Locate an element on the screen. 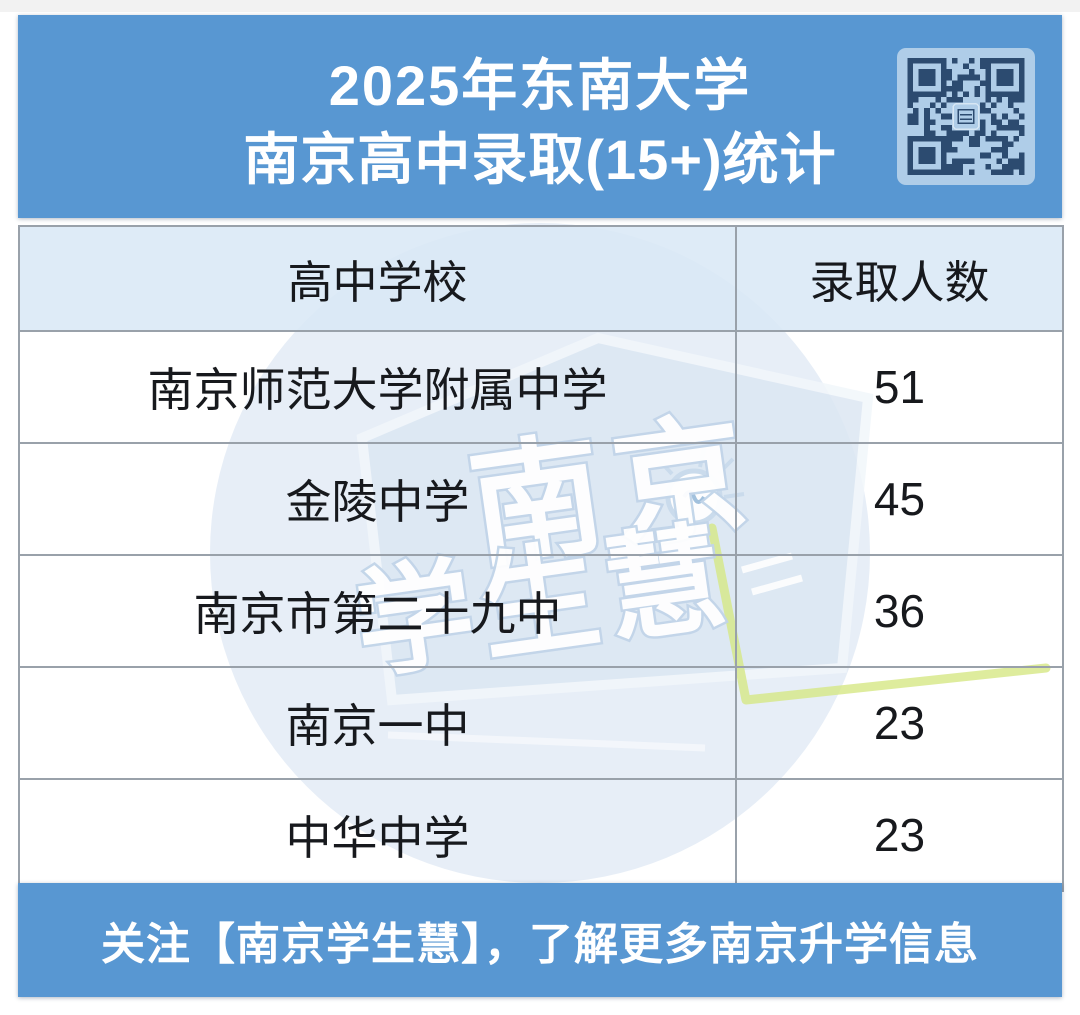  poster-footer: 关注【南京学生慧】，了解更多南京升学信息 is located at coordinates (540, 940).